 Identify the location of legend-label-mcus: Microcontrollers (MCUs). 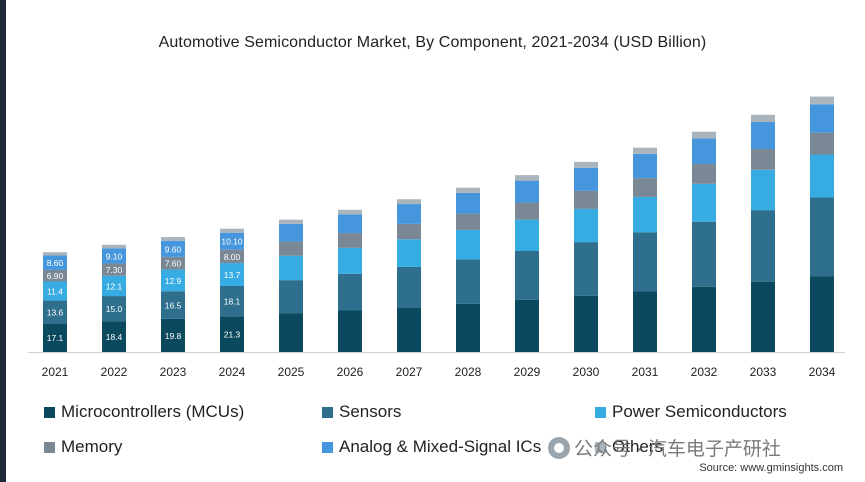
(153, 411).